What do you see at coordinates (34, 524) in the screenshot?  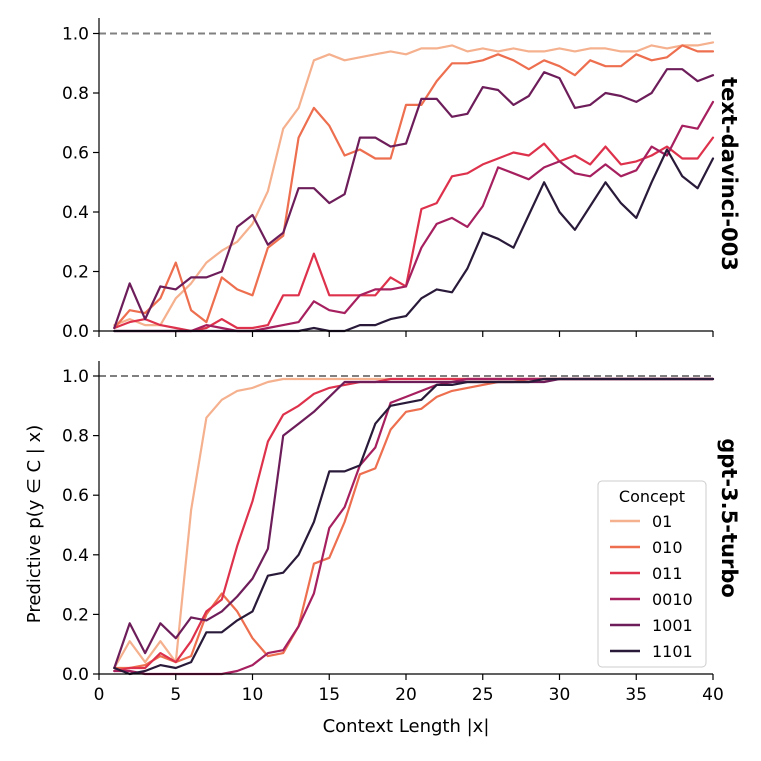 I see `y-axis-label: Predictive p(y ∈ C | x)` at bounding box center [34, 524].